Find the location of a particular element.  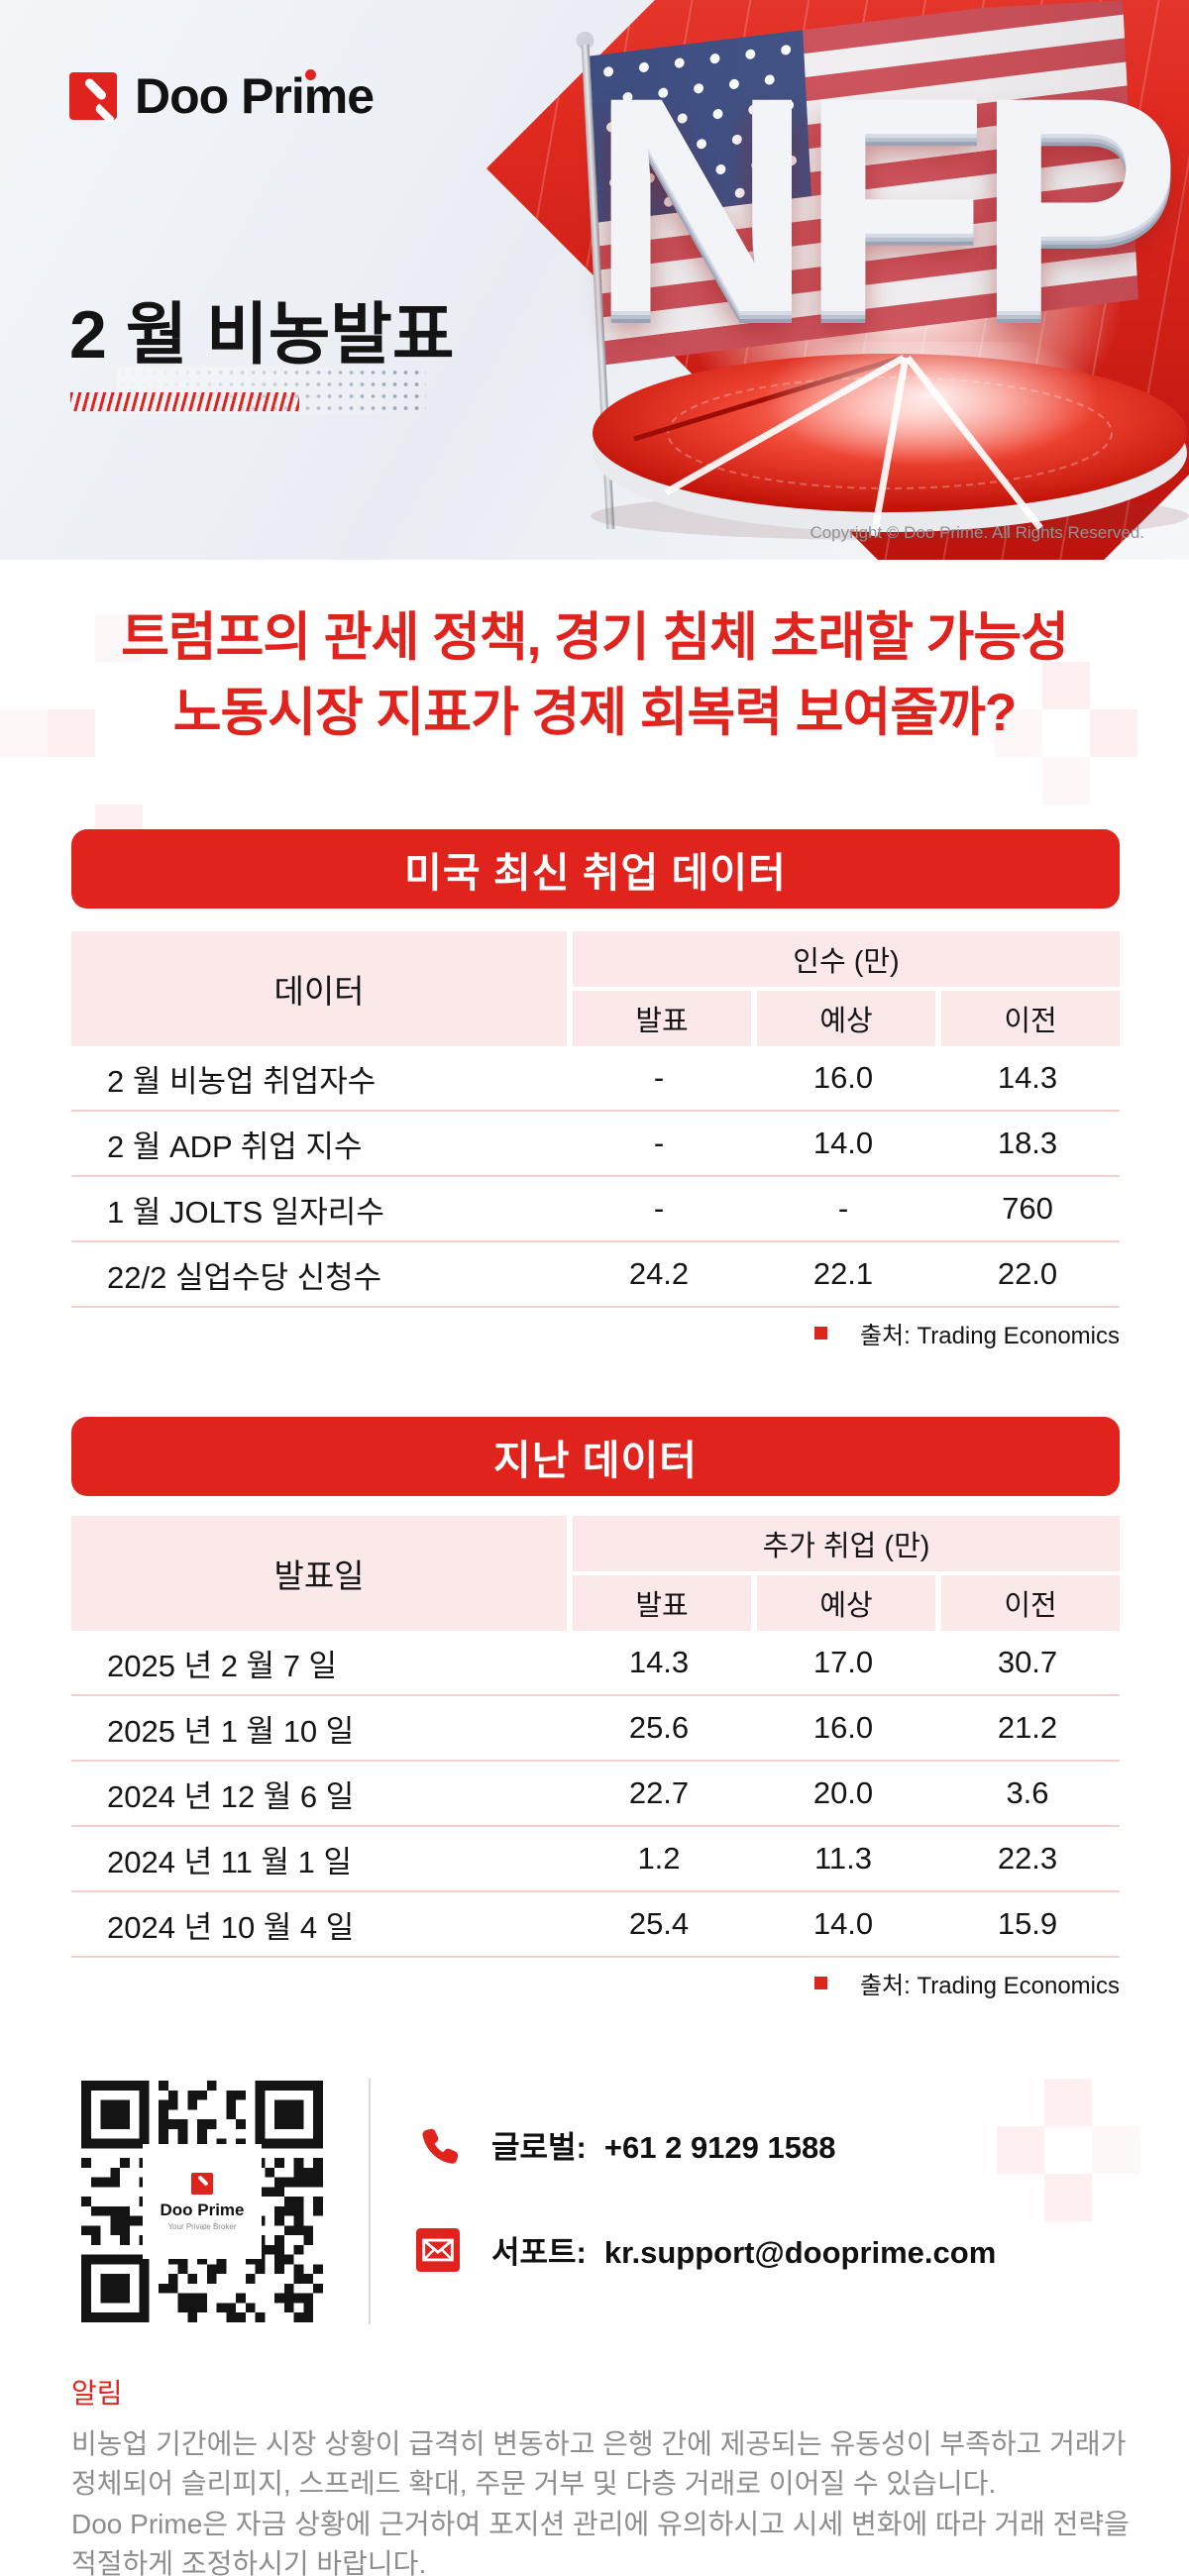

cell-value: 22.0 is located at coordinates (1028, 1273).